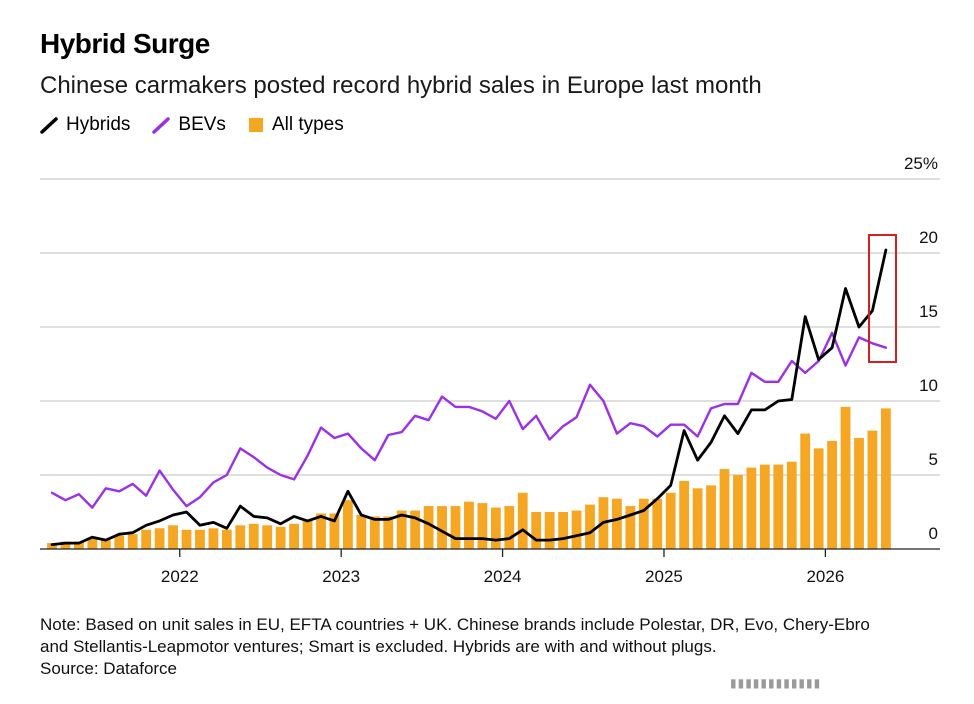 This screenshot has height=704, width=974. I want to click on chart-title: Hybrid Surge, so click(125, 43).